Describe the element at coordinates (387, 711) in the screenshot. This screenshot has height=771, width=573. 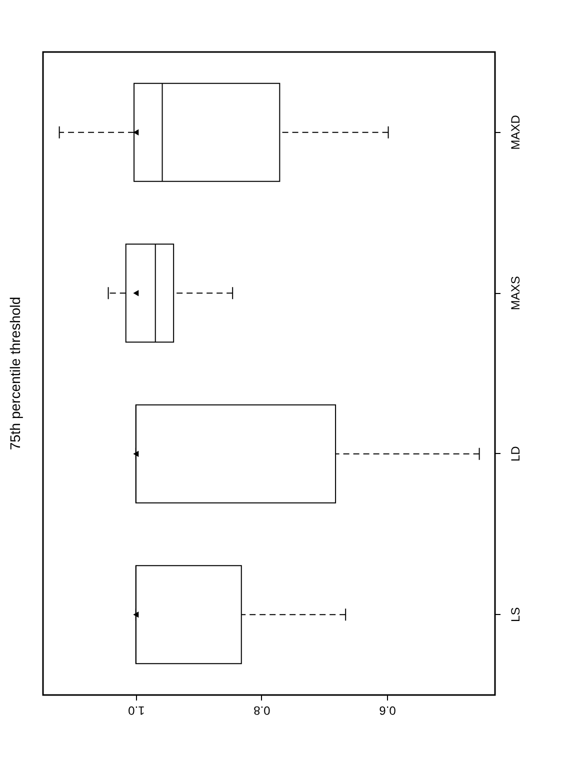
I see `x-tick-label: 0.6` at that location.